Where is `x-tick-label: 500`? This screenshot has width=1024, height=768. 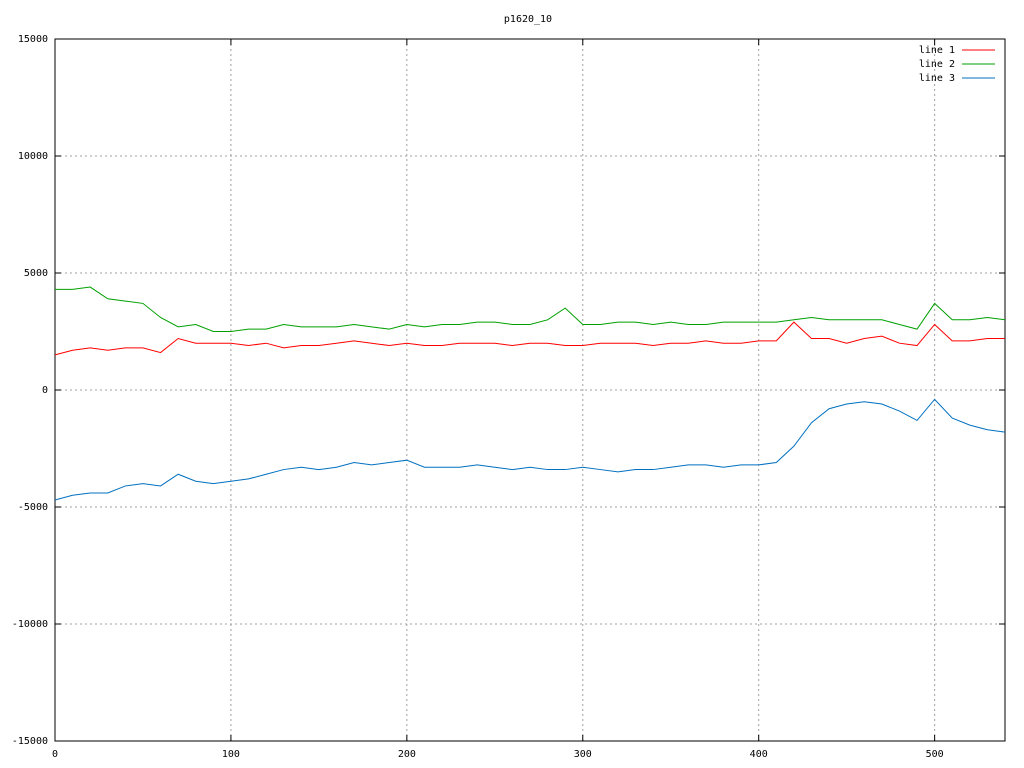 x-tick-label: 500 is located at coordinates (935, 754).